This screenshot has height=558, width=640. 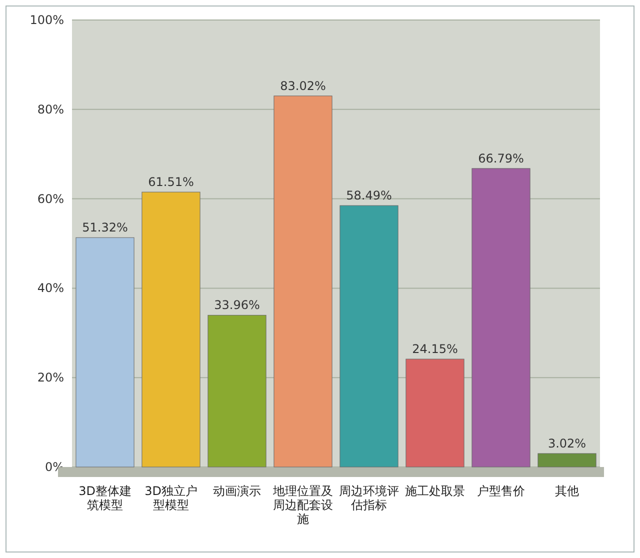 I want to click on data-label: 58.49%, so click(x=369, y=195).